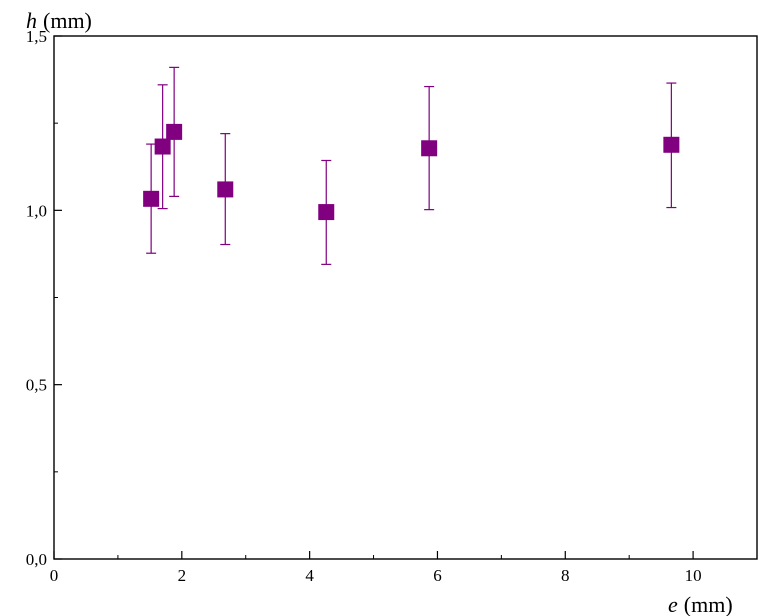  What do you see at coordinates (54, 575) in the screenshot?
I see `x-tick-label: 0` at bounding box center [54, 575].